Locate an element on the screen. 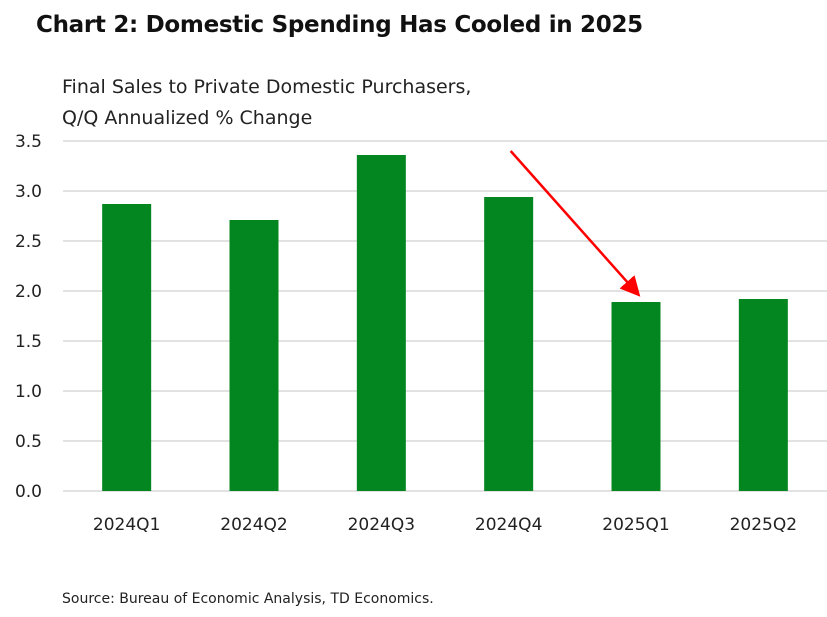 Image resolution: width=827 pixels, height=617 pixels. bar-2024Q4 is located at coordinates (509, 344).